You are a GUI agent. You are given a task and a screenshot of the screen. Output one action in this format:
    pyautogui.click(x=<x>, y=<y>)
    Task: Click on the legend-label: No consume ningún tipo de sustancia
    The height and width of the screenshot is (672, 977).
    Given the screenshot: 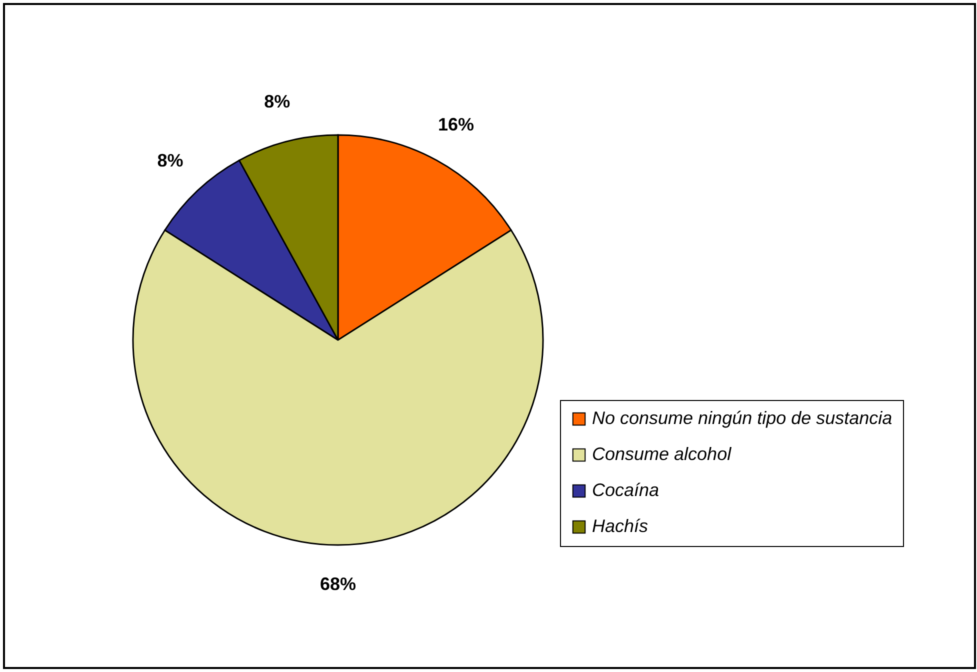 What is the action you would take?
    pyautogui.click(x=742, y=418)
    